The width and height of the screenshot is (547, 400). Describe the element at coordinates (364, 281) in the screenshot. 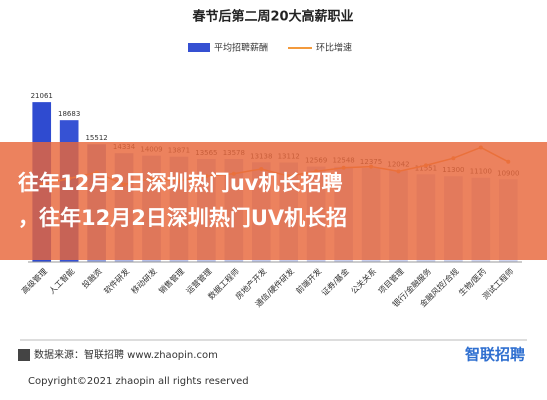

I see `x-tick-label: 公关关系` at that location.